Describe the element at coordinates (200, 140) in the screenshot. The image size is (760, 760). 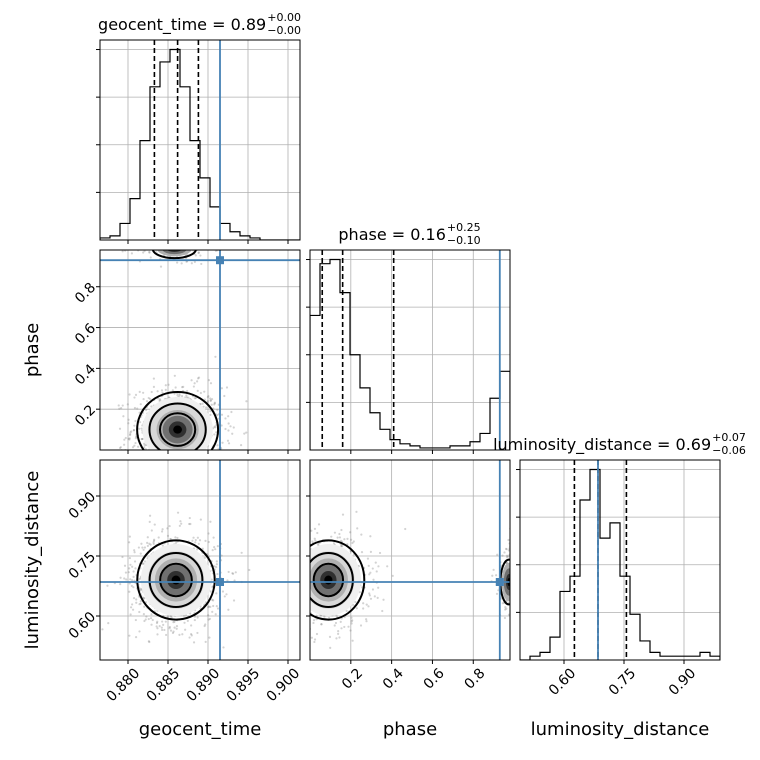
I see `plot-area` at that location.